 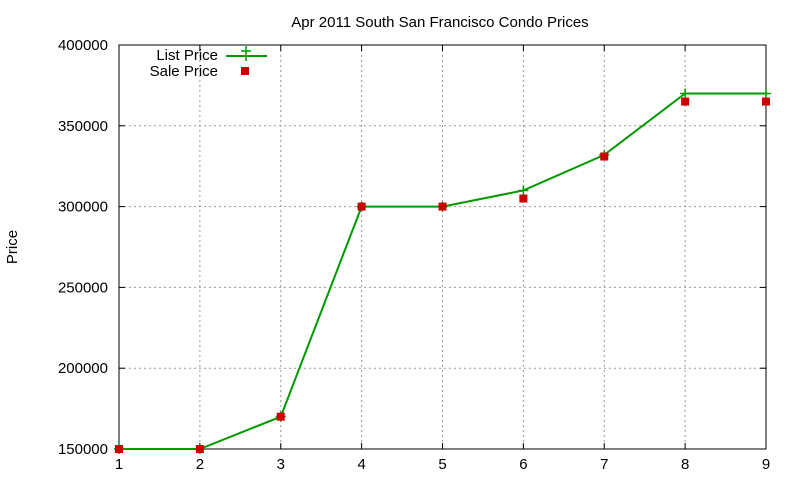 What do you see at coordinates (200, 464) in the screenshot?
I see `x-tick-label: 2` at bounding box center [200, 464].